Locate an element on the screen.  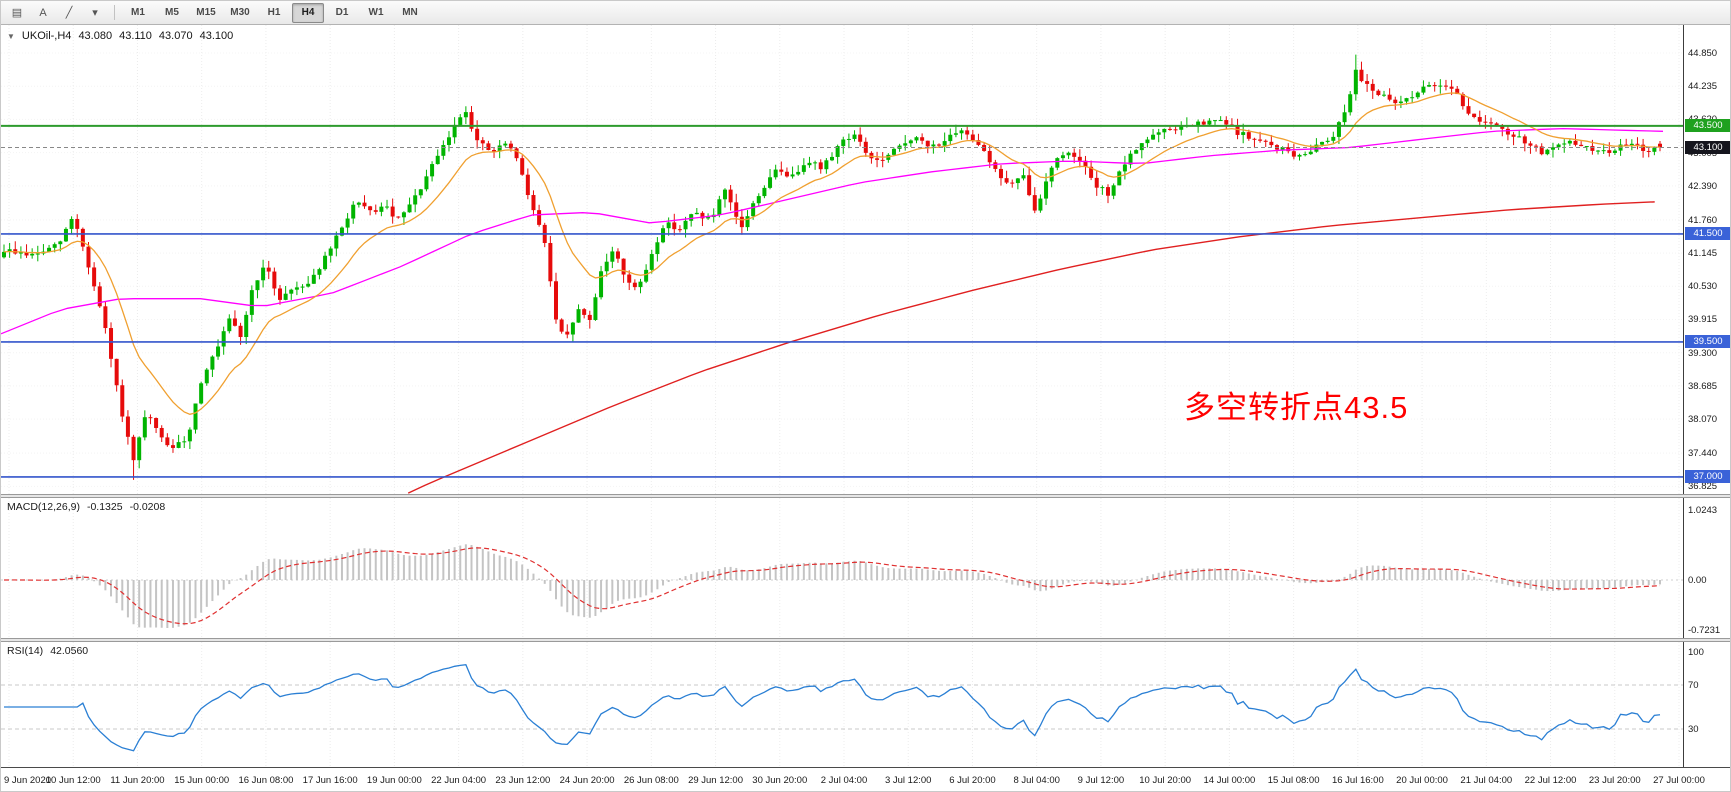
toolbar: ▤ A ╱ ▾ M1 M5 M15 M30 H1 H4 D1 W1 MN is located at coordinates (865, 13).